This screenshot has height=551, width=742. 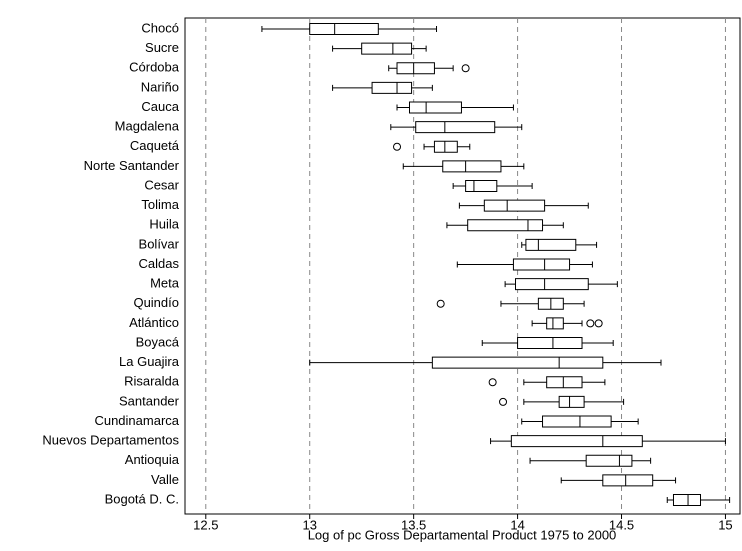 What do you see at coordinates (160, 86) in the screenshot?
I see `y-tick-label: Nariño` at bounding box center [160, 86].